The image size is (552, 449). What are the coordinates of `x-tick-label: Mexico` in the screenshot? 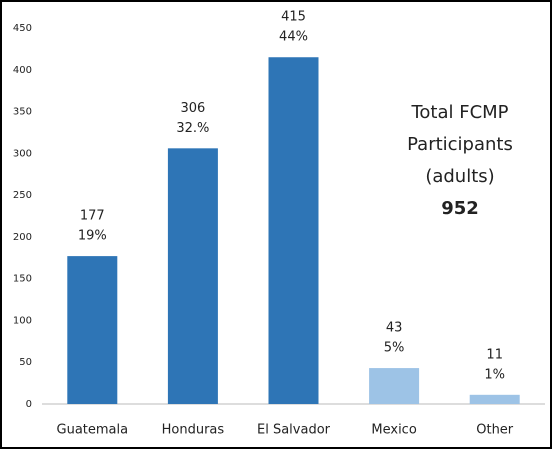 It's located at (393, 430).